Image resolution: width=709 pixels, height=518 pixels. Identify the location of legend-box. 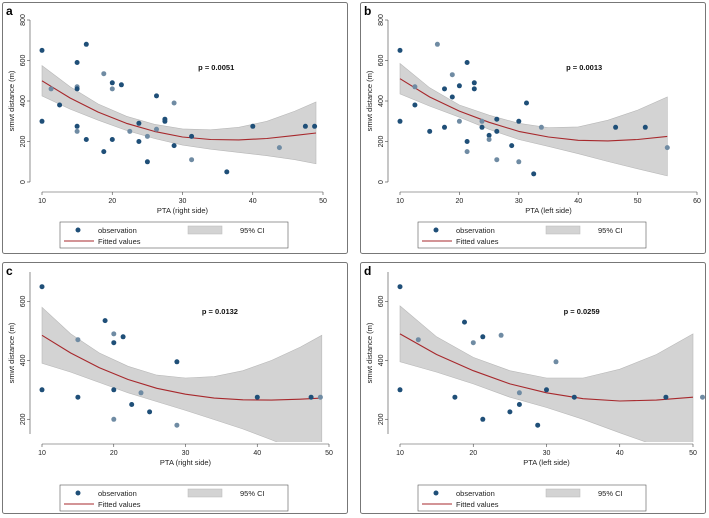
(532, 498).